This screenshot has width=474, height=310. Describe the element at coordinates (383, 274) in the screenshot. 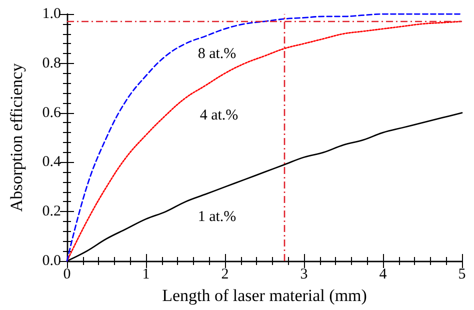

I see `x-tick-label: 4` at that location.